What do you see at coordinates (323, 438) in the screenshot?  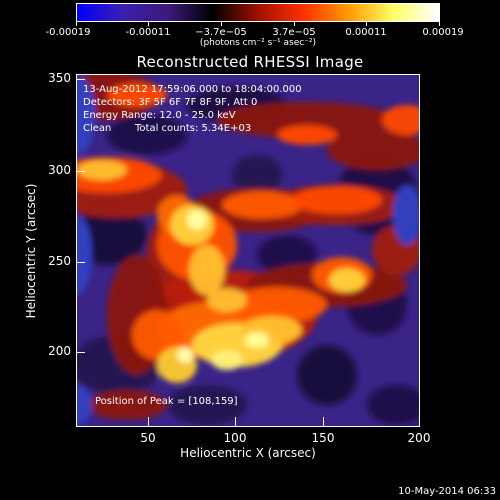 I see `x-tick-label: 150` at bounding box center [323, 438].